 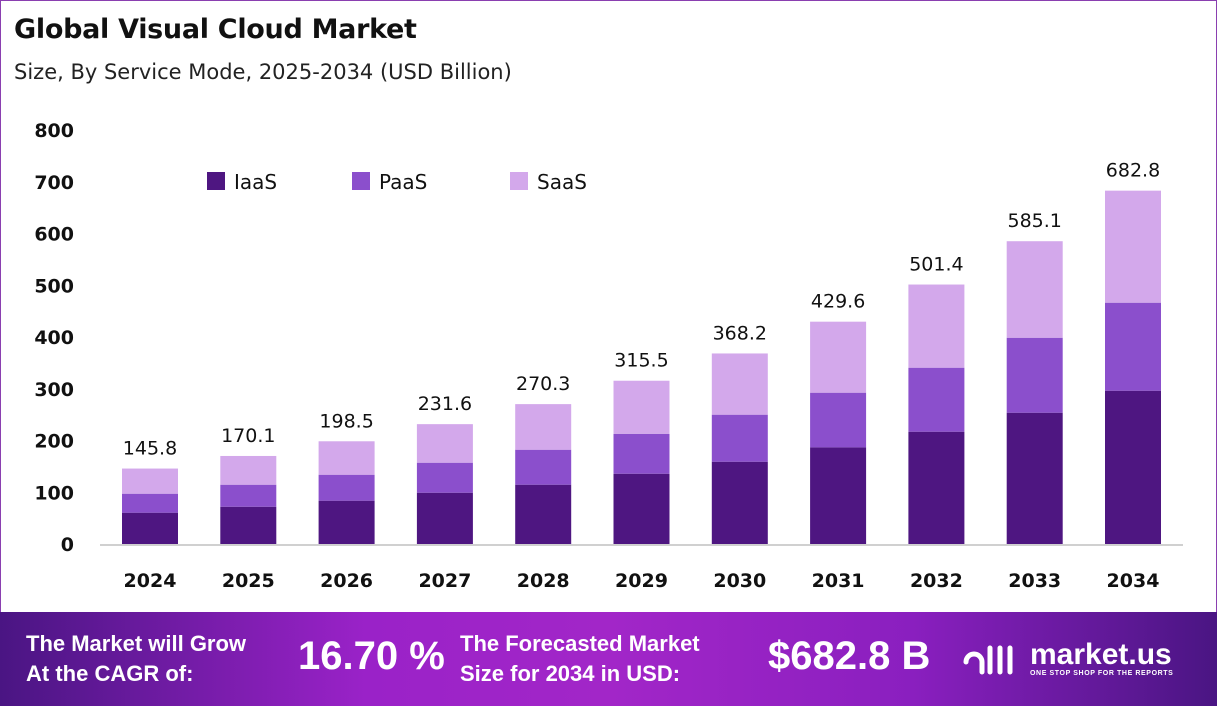 What do you see at coordinates (1133, 346) in the screenshot?
I see `bar-segment-paas-2034` at bounding box center [1133, 346].